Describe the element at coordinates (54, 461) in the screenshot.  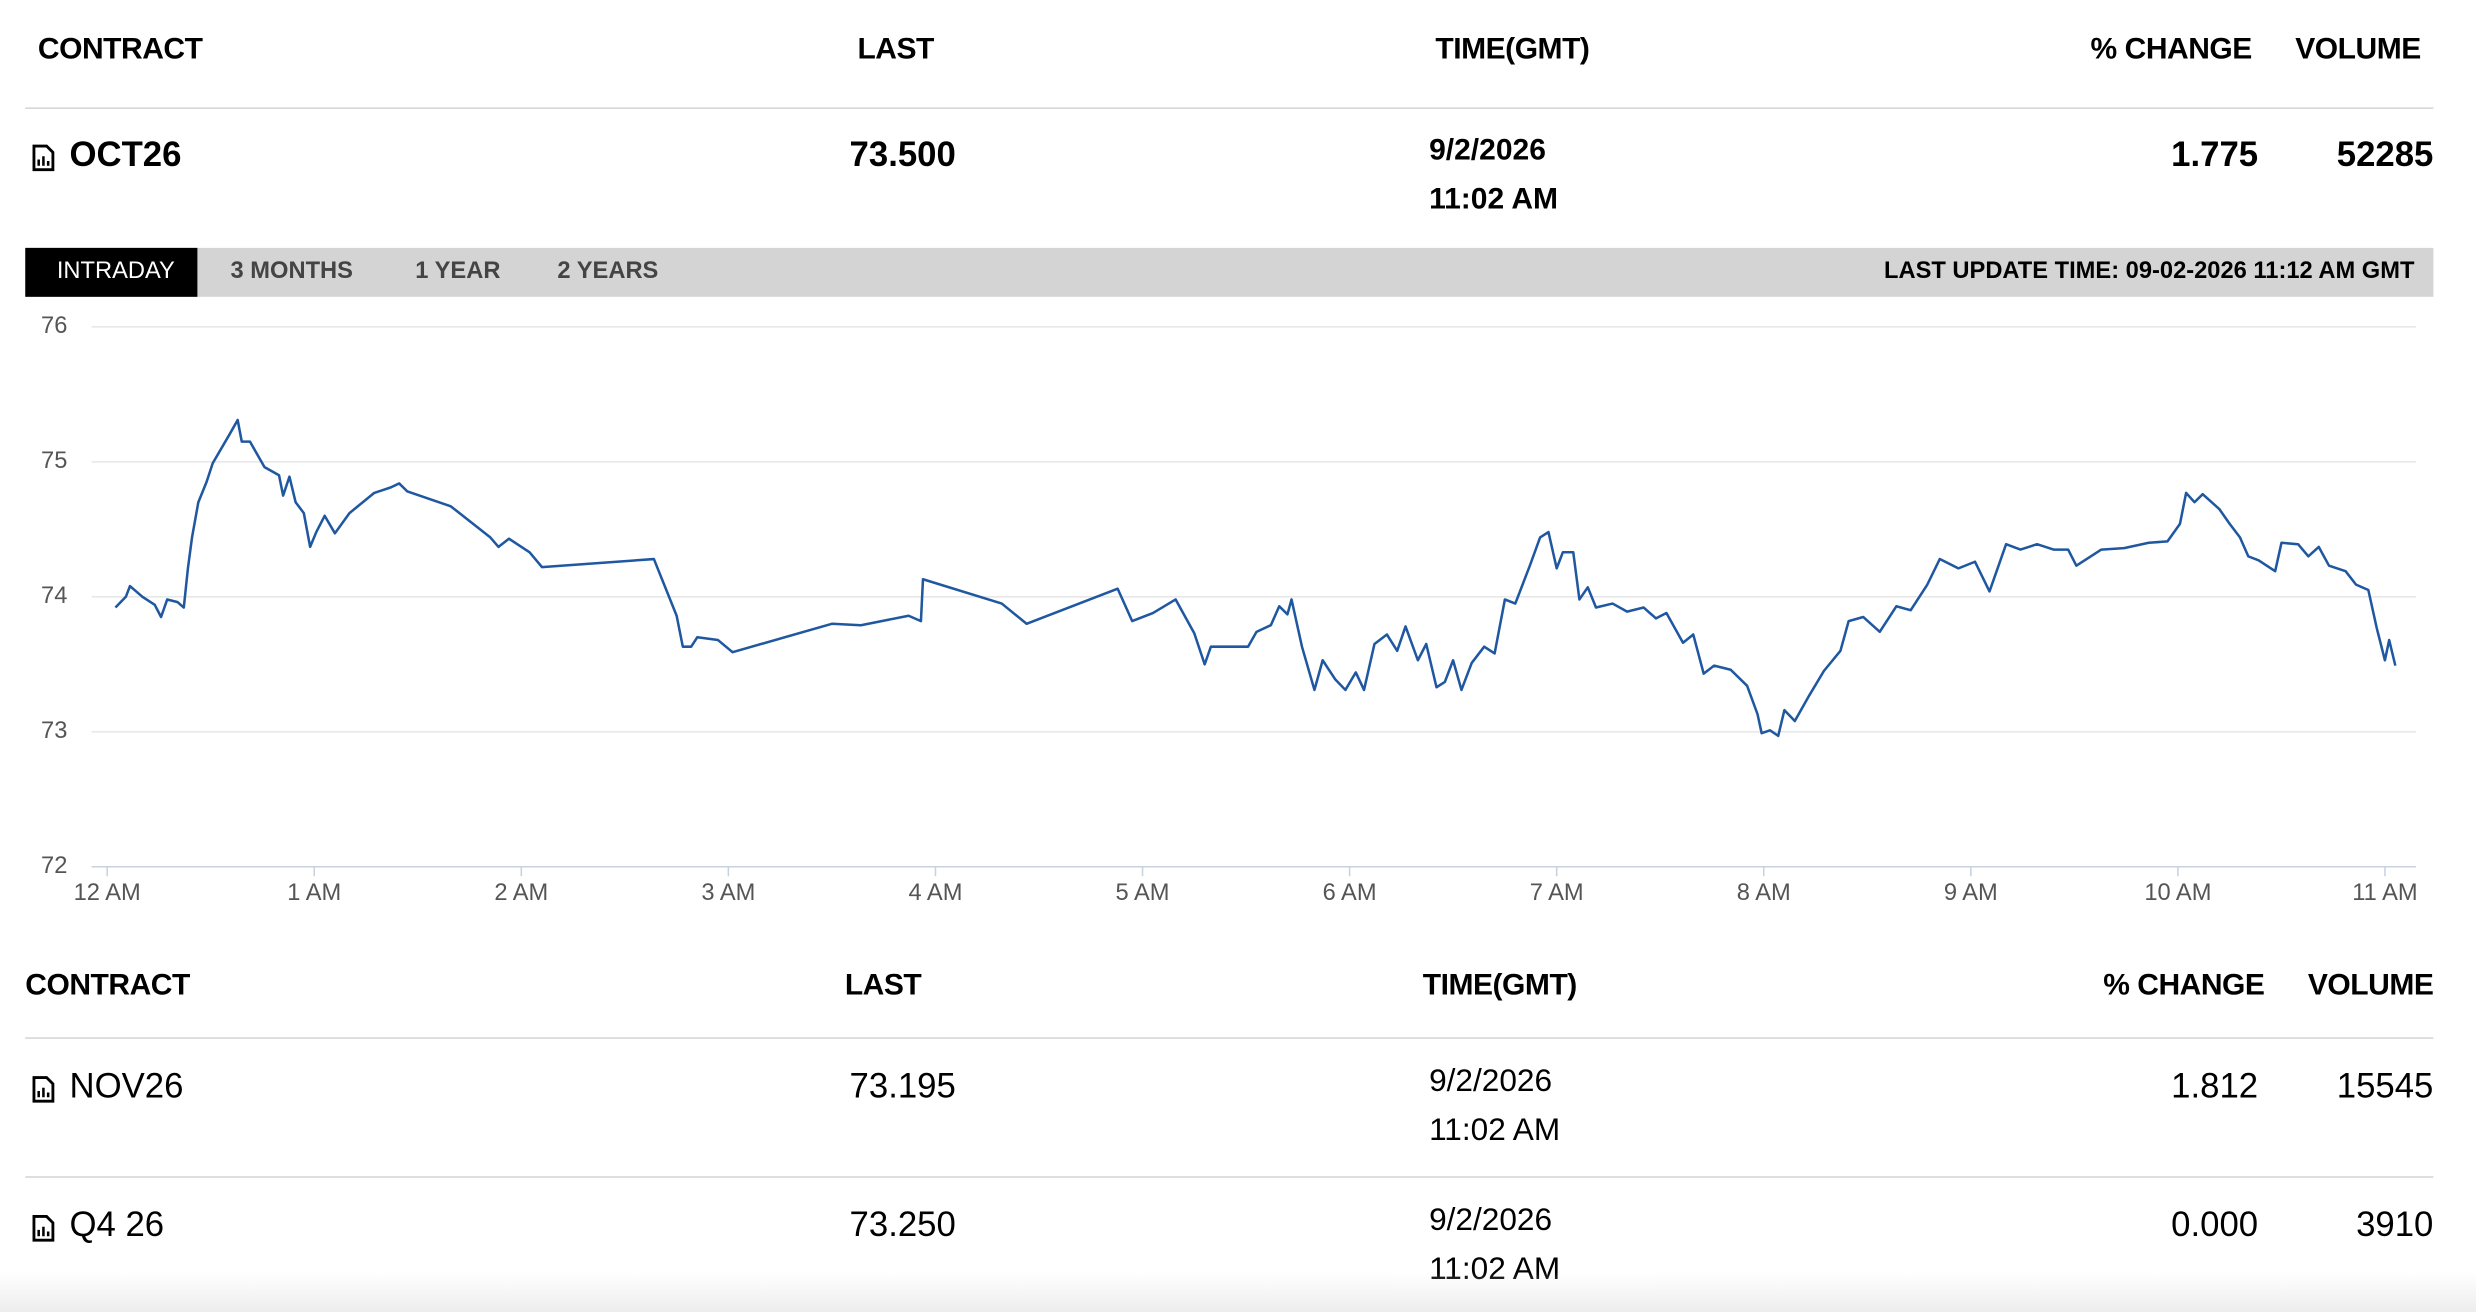
I see `y-tick-label: 75` at that location.